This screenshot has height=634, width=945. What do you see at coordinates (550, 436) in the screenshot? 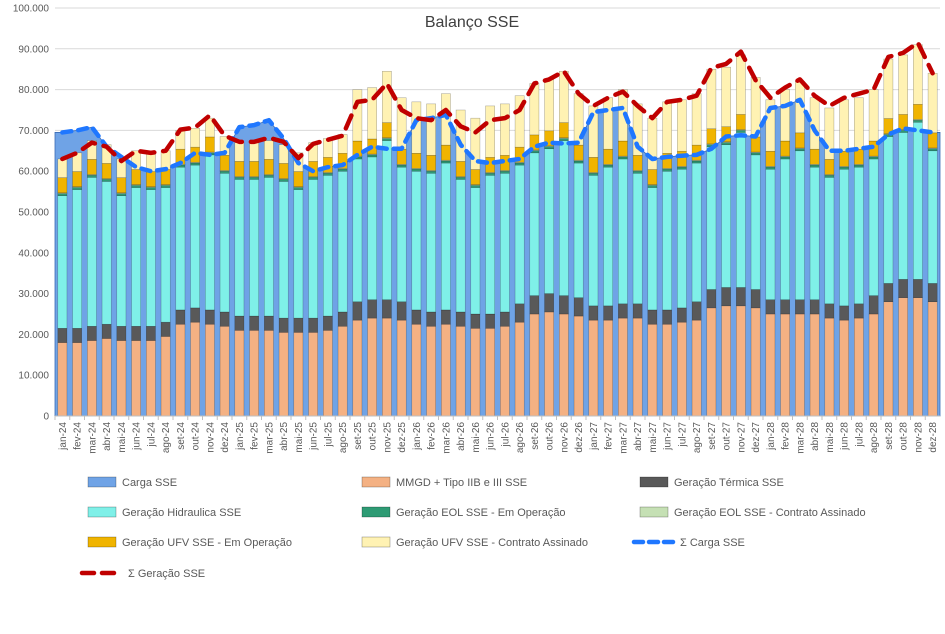
I see `x-tick-label: out-26` at bounding box center [550, 436].